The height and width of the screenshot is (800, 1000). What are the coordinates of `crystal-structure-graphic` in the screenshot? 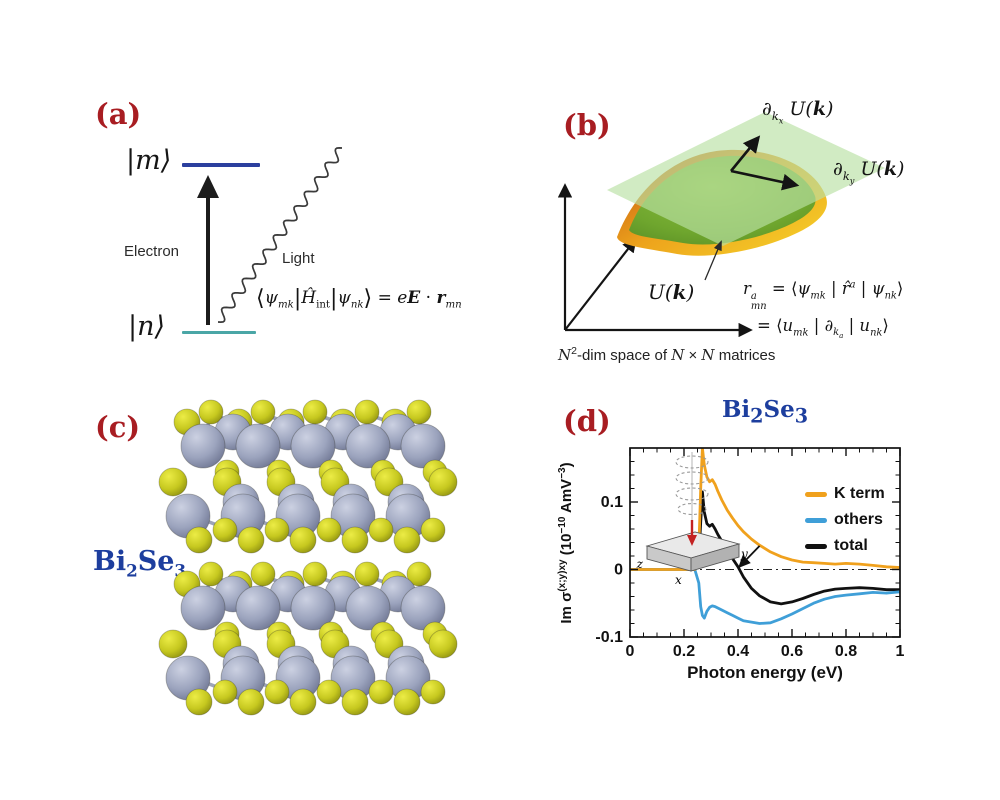 It's located at (308, 557).